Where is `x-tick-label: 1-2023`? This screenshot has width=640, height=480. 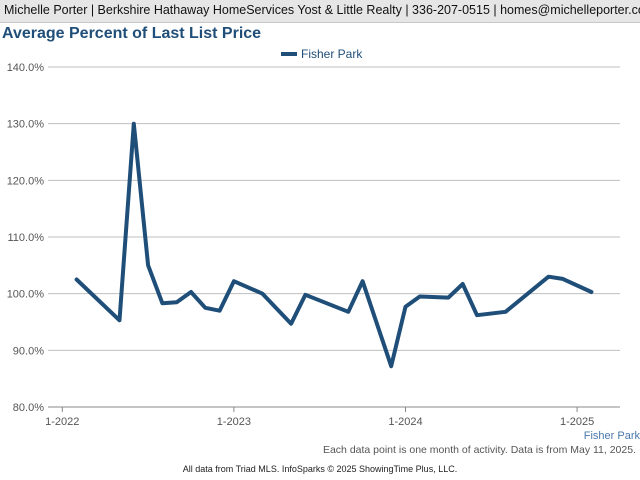
x-tick-label: 1-2023 is located at coordinates (234, 422).